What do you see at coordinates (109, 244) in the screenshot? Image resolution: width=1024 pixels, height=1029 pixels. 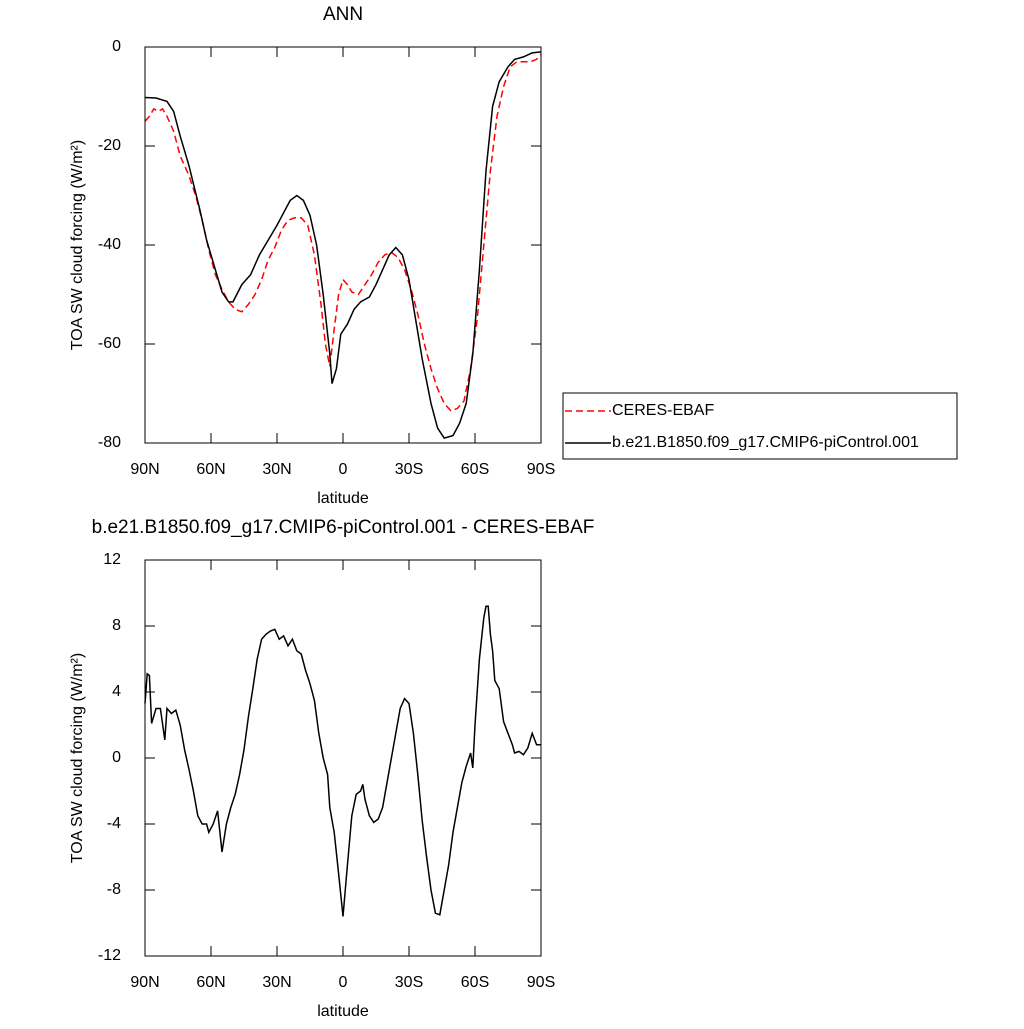 I see `y-tick-label: -40` at bounding box center [109, 244].